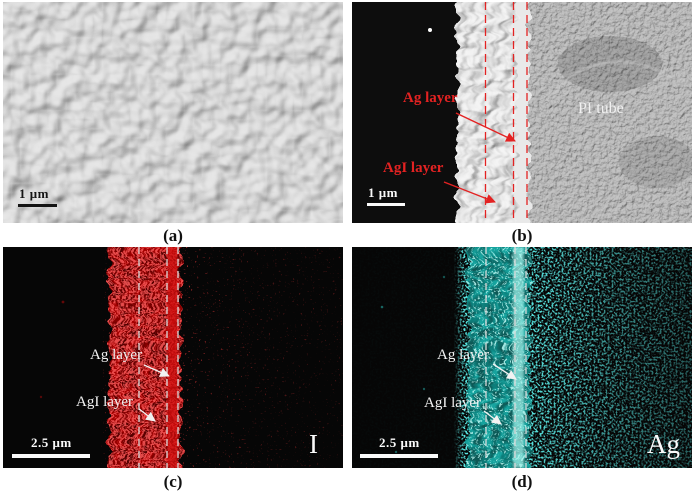 This screenshot has width=694, height=495. I want to click on ag-layer-bright-band, so click(518, 357).